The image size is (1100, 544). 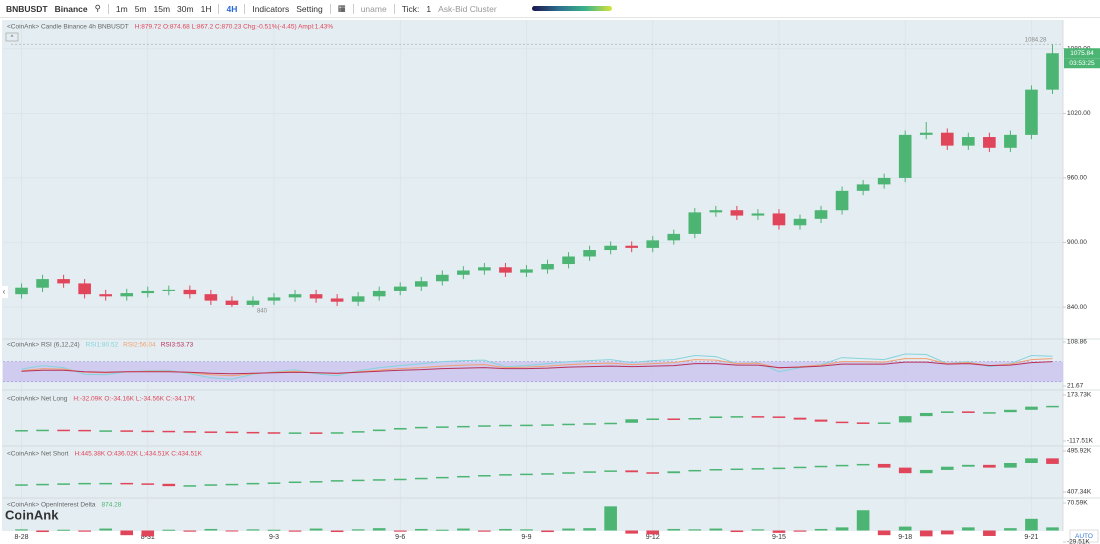 What do you see at coordinates (68, 27) in the screenshot?
I see `pane-title: <CoinAnk> Candle Binance 4h BNBUSDT` at bounding box center [68, 27].